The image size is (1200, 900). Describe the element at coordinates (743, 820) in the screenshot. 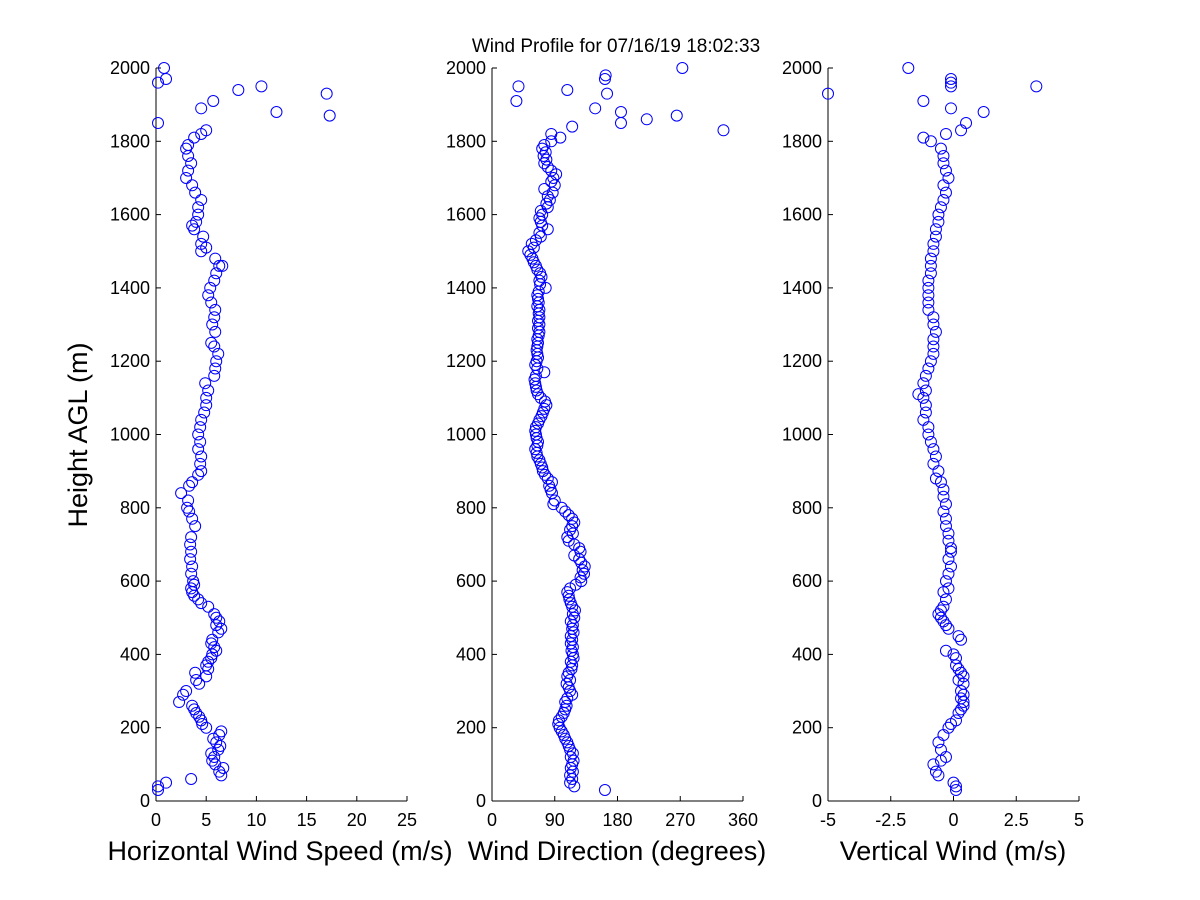

I see `x-tick-label-direction: 360` at that location.